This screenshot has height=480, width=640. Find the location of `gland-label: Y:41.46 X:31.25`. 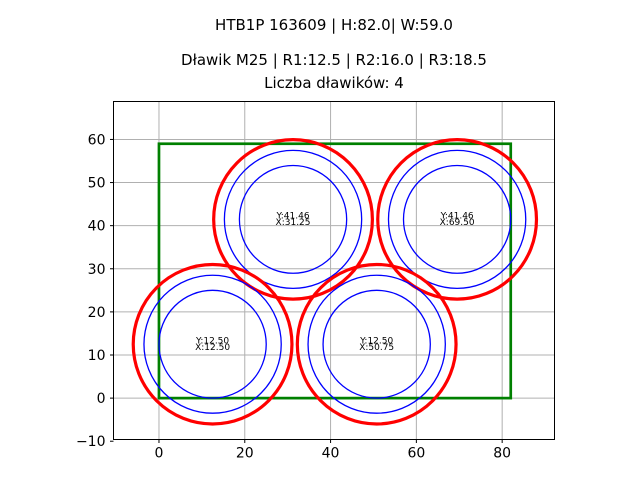

gland-label: Y:41.46 X:31.25 is located at coordinates (292, 220).